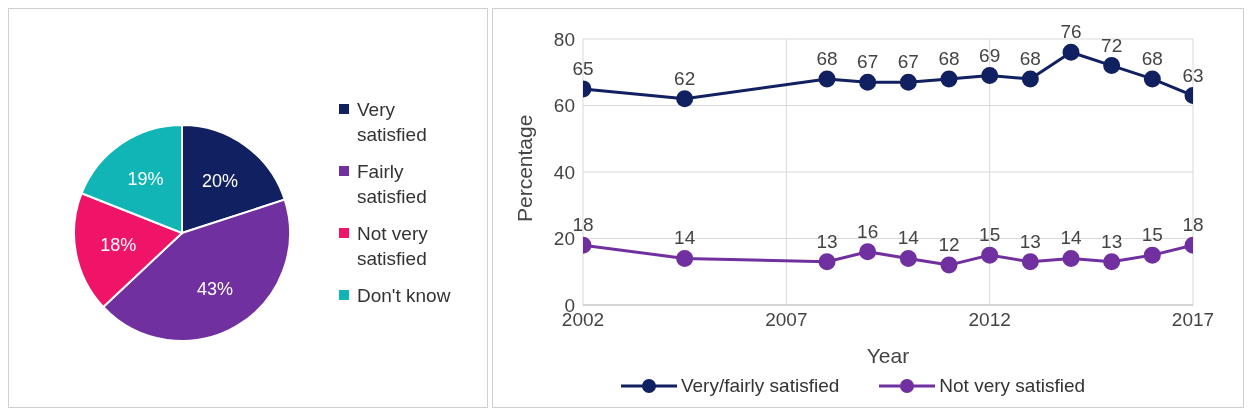 This screenshot has width=1249, height=412. Describe the element at coordinates (1193, 225) in the screenshot. I see `data-label: 18` at that location.